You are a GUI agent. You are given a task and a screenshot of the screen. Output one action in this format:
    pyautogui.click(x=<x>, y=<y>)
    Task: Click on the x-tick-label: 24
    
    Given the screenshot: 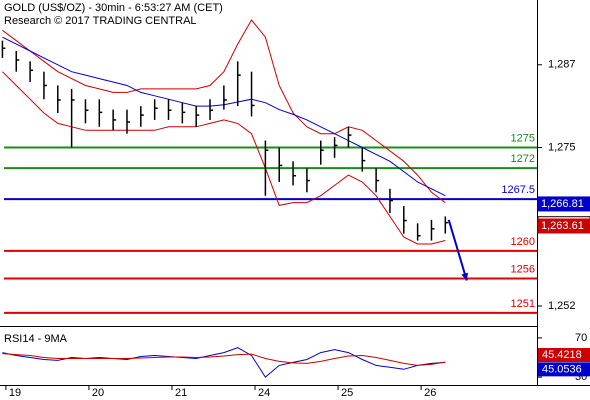 What is the action you would take?
    pyautogui.click(x=264, y=393)
    